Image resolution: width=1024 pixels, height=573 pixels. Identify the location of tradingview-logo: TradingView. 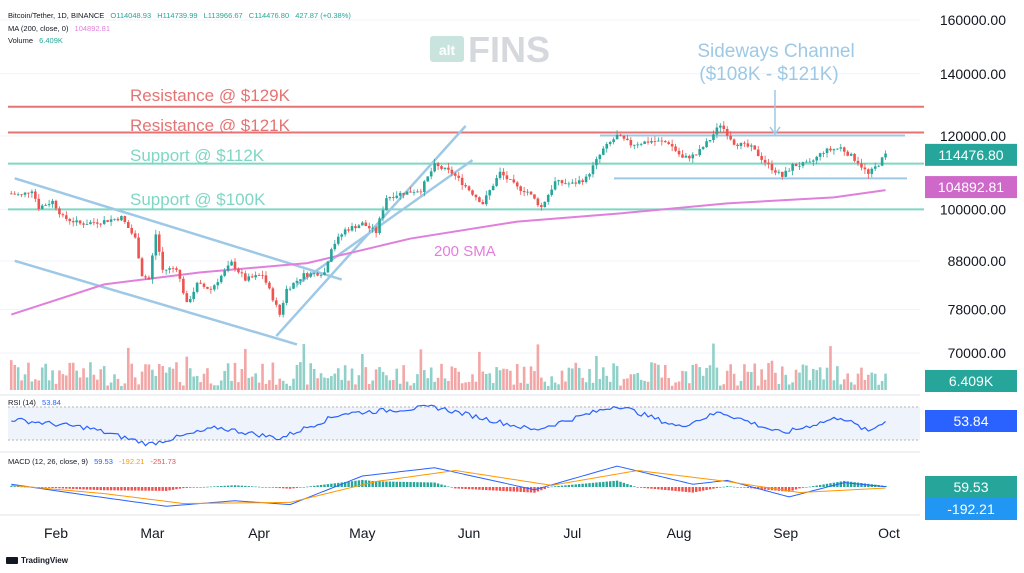
(37, 560).